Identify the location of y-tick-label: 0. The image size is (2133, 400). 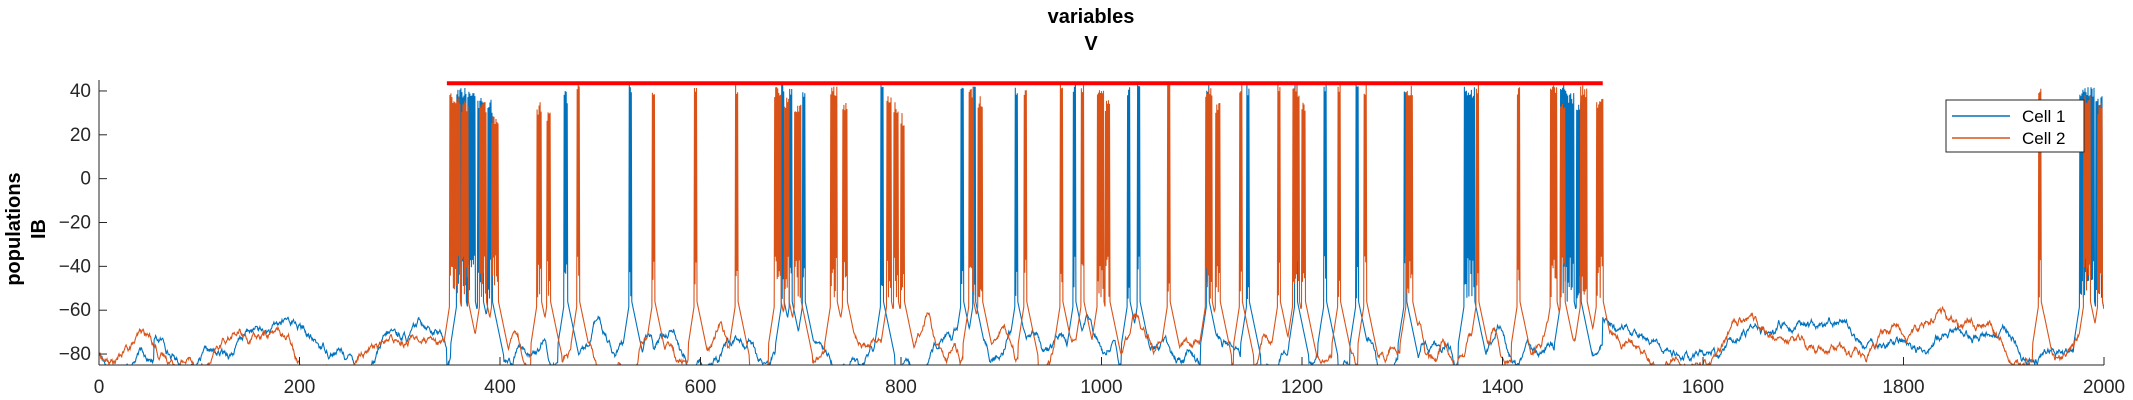
(85, 179).